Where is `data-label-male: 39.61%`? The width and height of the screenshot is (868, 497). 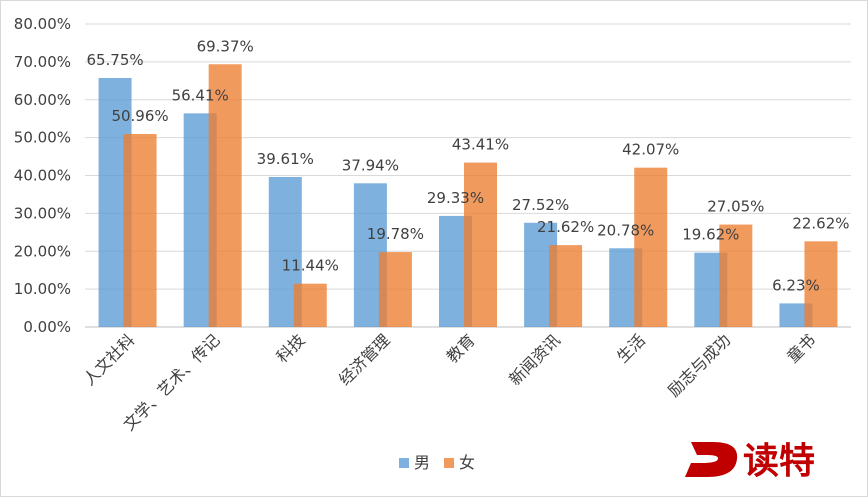
data-label-male: 39.61% is located at coordinates (285, 159).